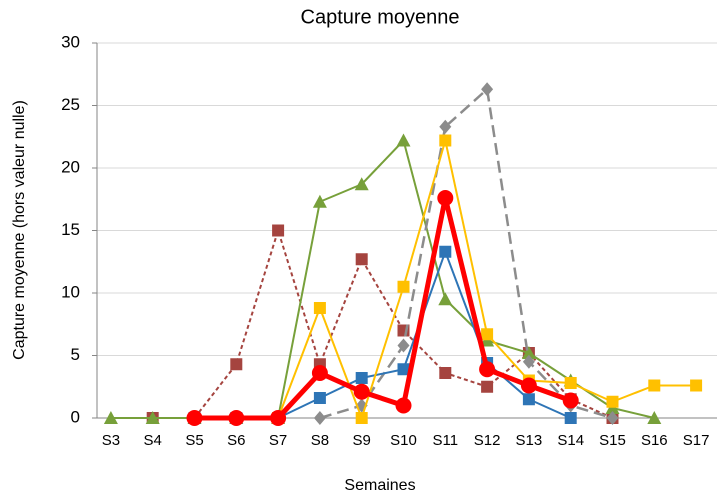  Describe the element at coordinates (153, 440) in the screenshot. I see `x-tick-label: S4` at that location.